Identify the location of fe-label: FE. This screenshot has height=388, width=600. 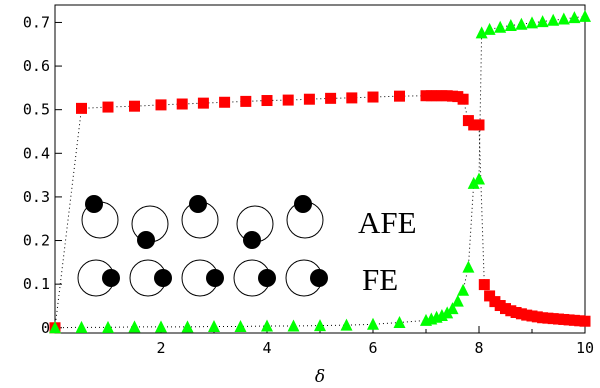
(380, 279).